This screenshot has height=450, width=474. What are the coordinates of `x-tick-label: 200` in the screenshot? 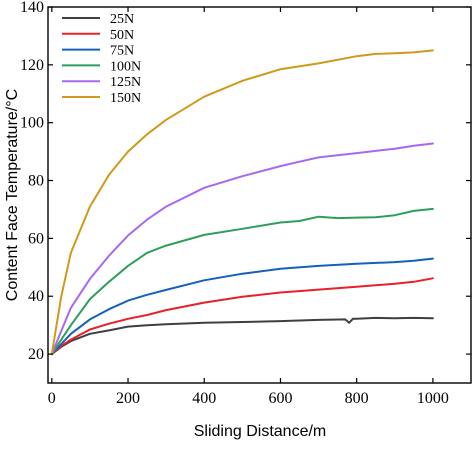 It's located at (128, 398).